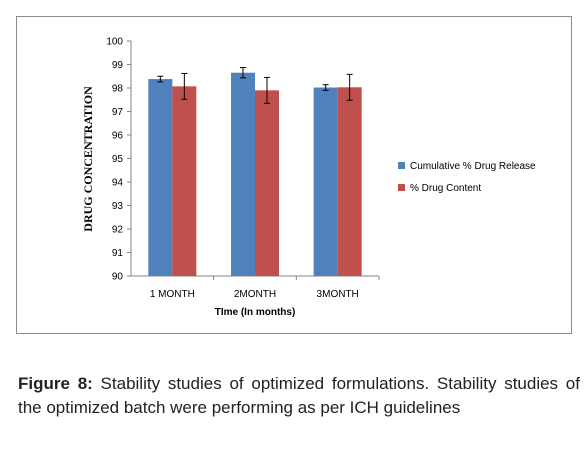 The height and width of the screenshot is (450, 588). I want to click on y-axis-title: DRUG CONCENTRATION, so click(88, 159).